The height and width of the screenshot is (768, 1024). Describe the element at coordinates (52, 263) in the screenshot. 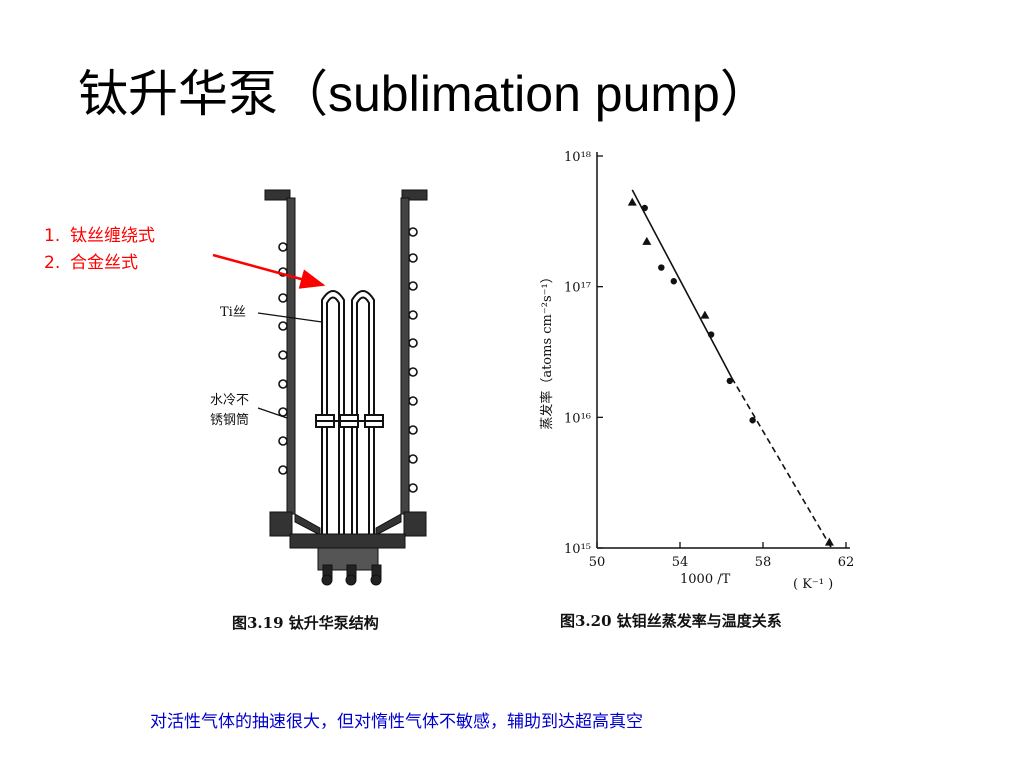

I see `list-number: 2.` at that location.